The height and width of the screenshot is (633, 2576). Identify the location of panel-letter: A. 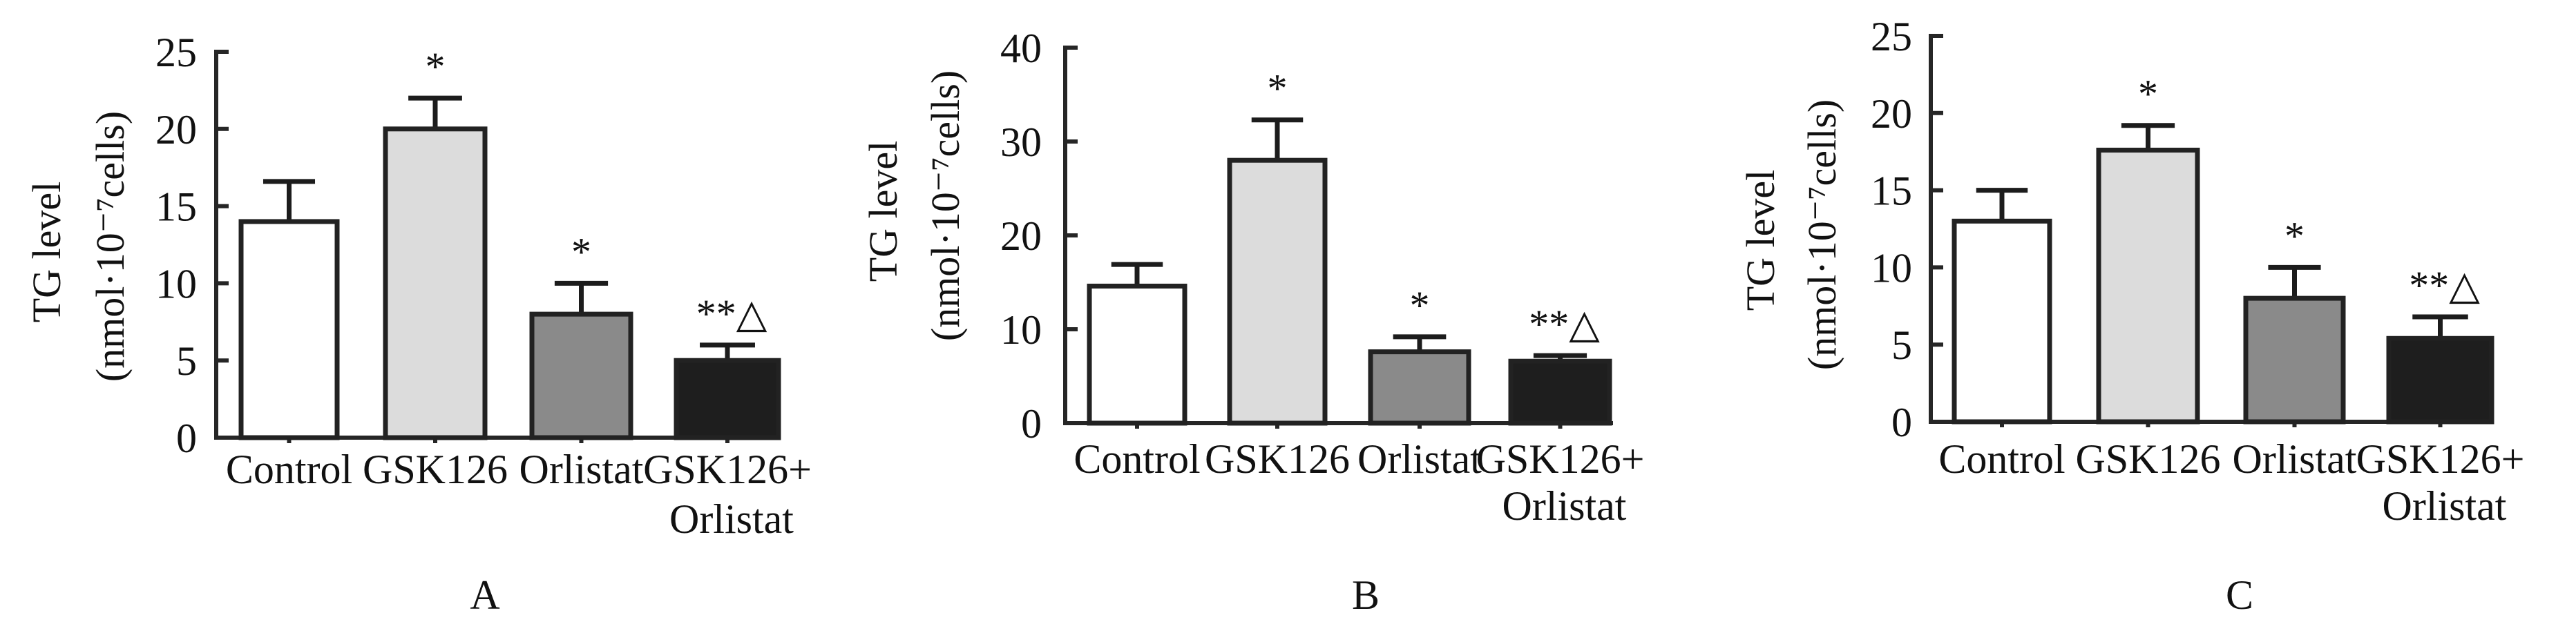
(485, 595).